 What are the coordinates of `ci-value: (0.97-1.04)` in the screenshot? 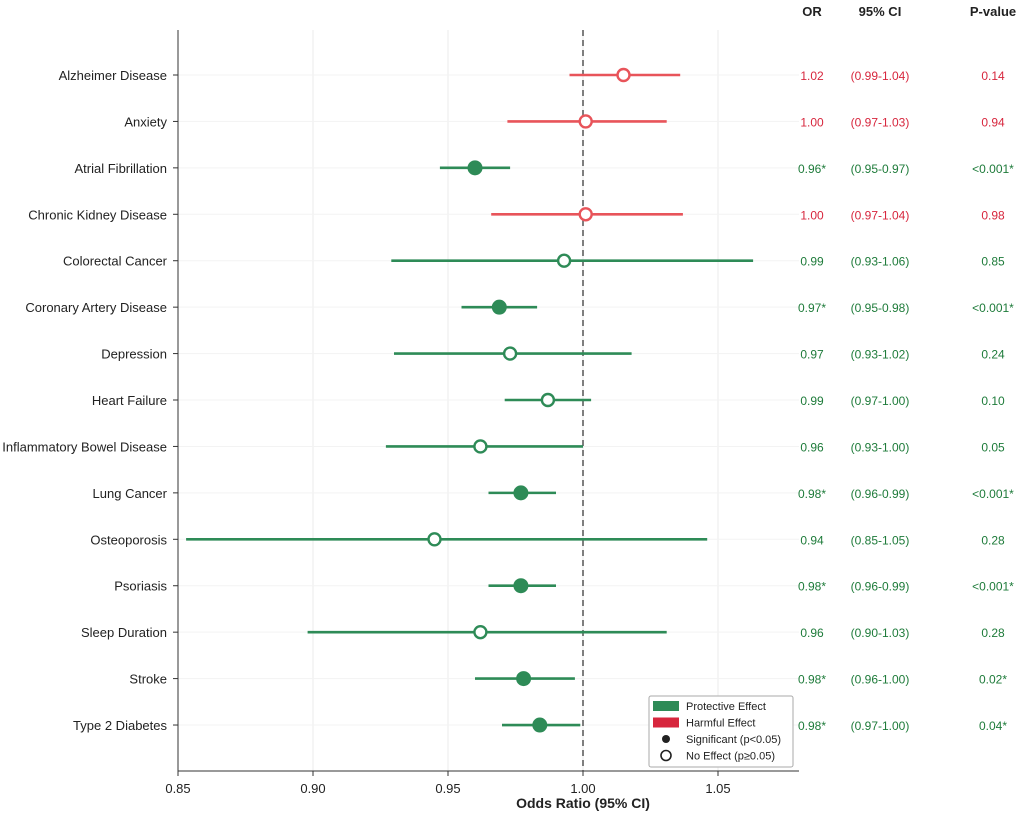 It's located at (880, 215).